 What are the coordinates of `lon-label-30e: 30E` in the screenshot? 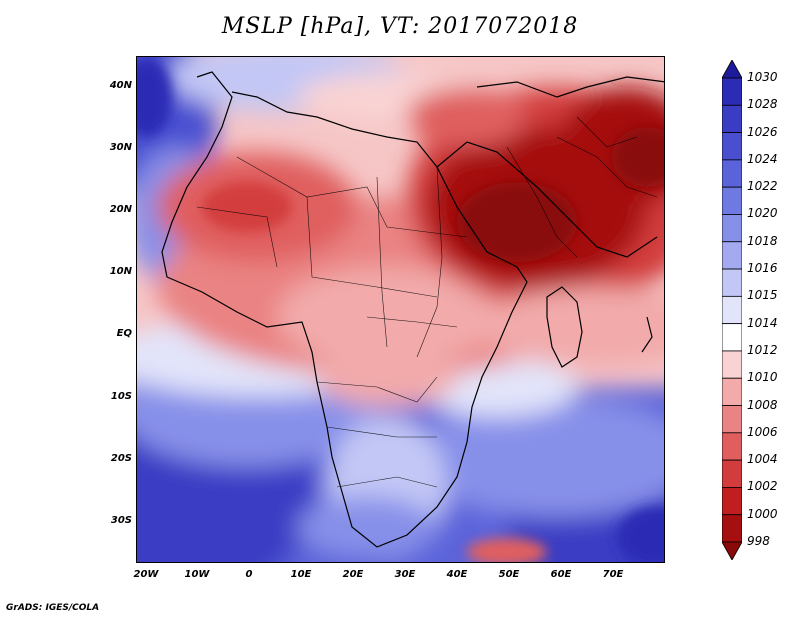 It's located at (405, 574).